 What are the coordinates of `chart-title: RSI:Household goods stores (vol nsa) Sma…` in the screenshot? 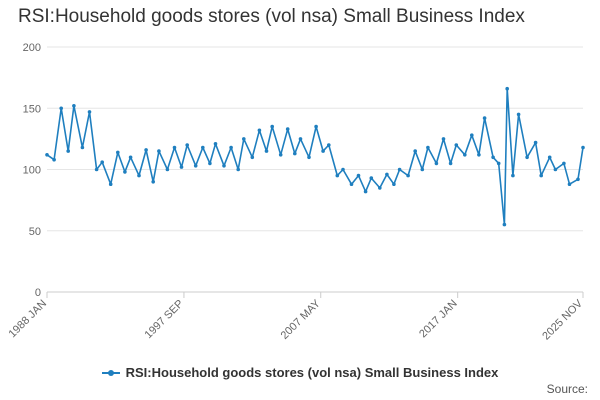 It's located at (271, 16).